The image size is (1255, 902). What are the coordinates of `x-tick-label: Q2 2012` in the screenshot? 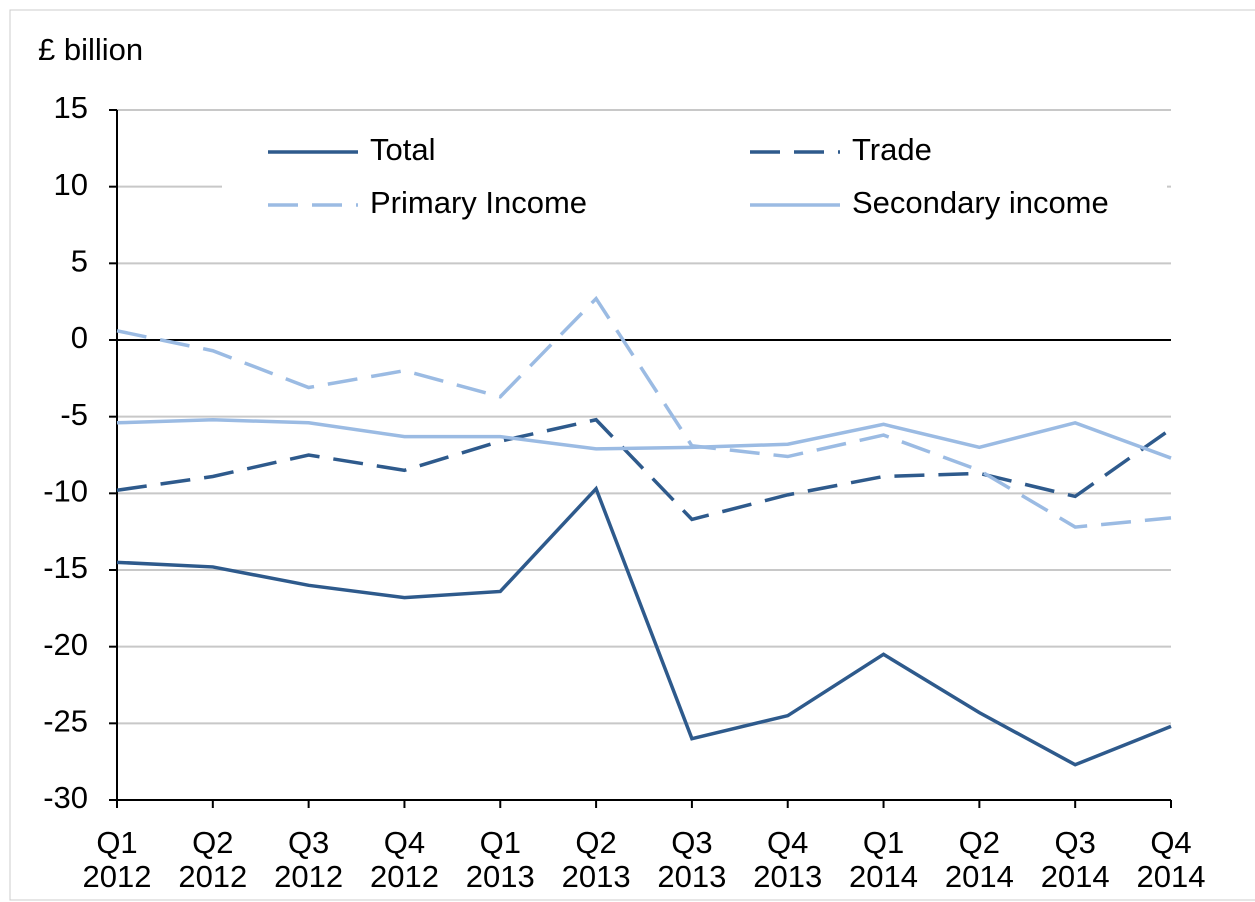 It's located at (213, 859).